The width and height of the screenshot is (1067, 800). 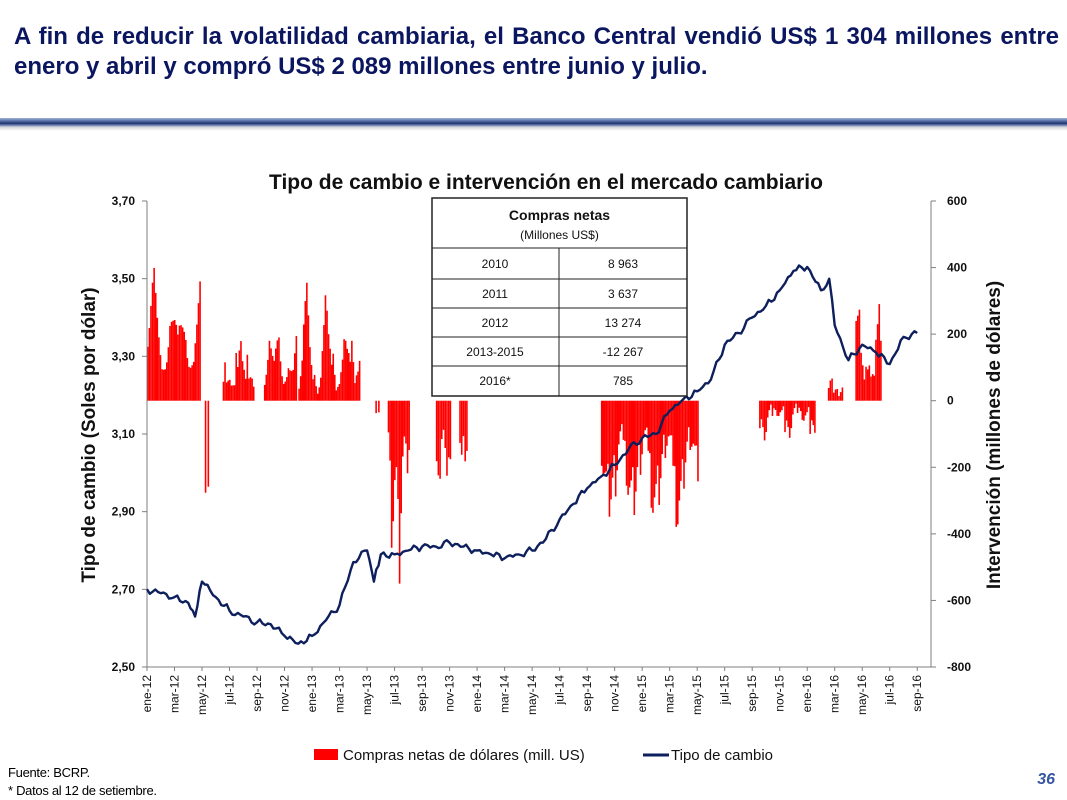 I want to click on right-tick-label: 400, so click(x=957, y=268).